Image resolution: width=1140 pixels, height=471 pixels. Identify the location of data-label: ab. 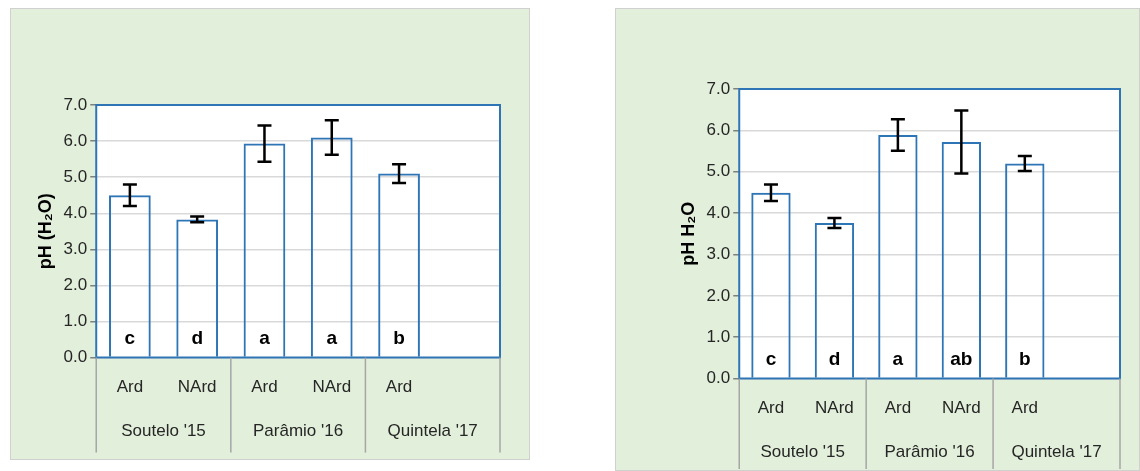
(961, 358).